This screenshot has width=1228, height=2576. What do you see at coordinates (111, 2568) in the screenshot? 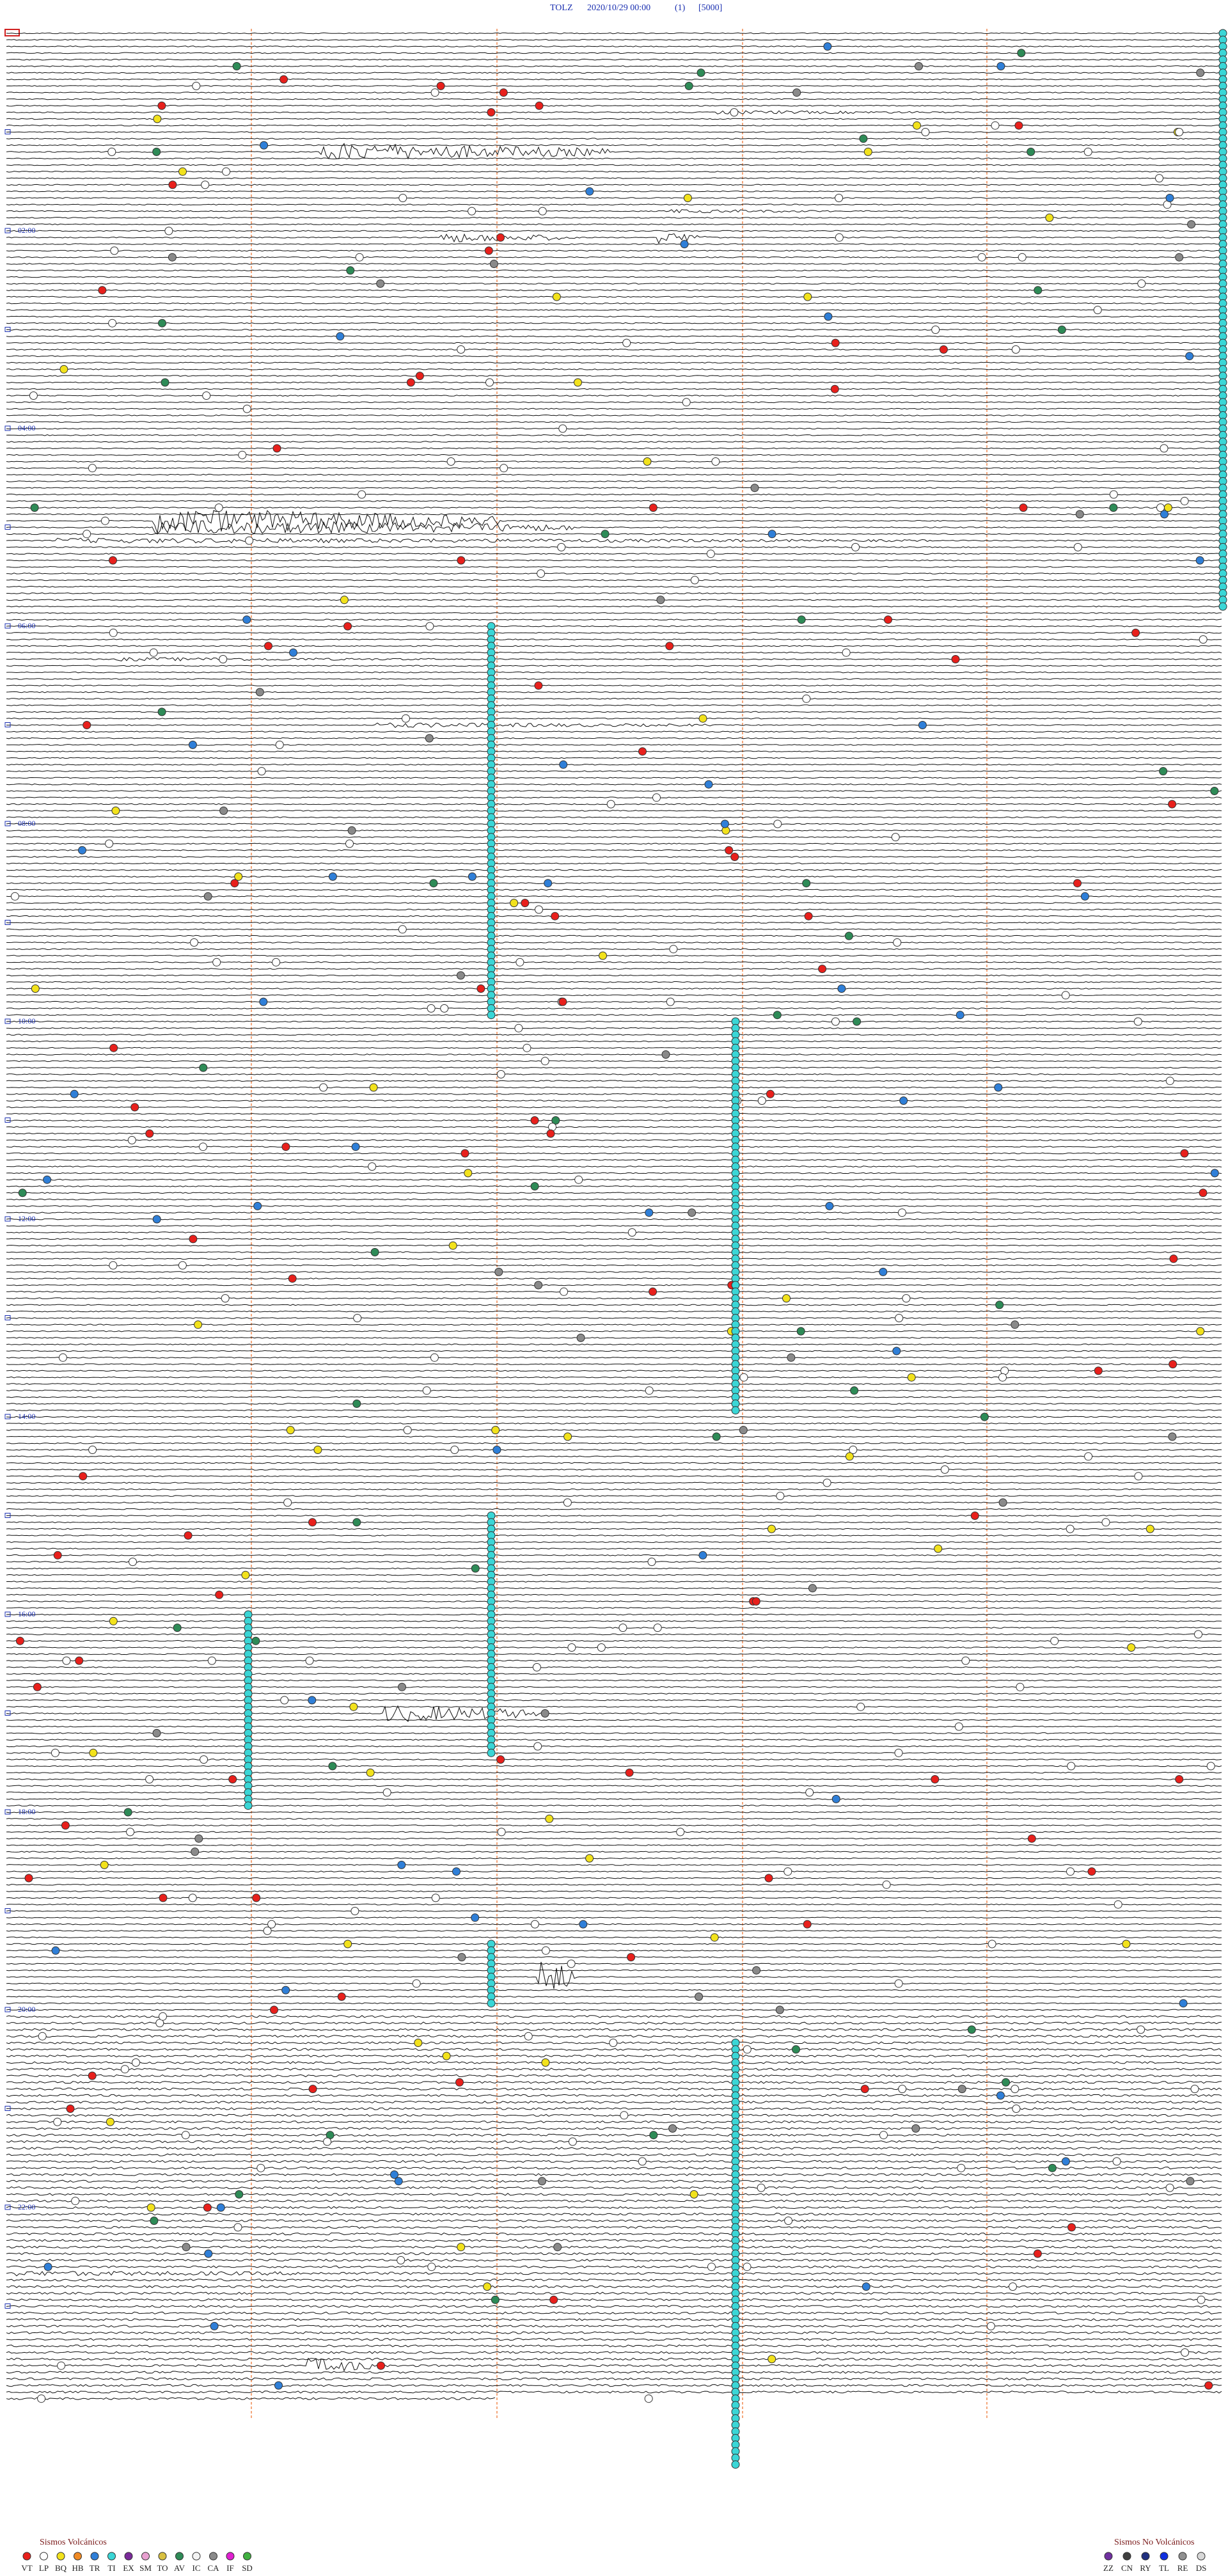
I see `legend-label: TI` at bounding box center [111, 2568].